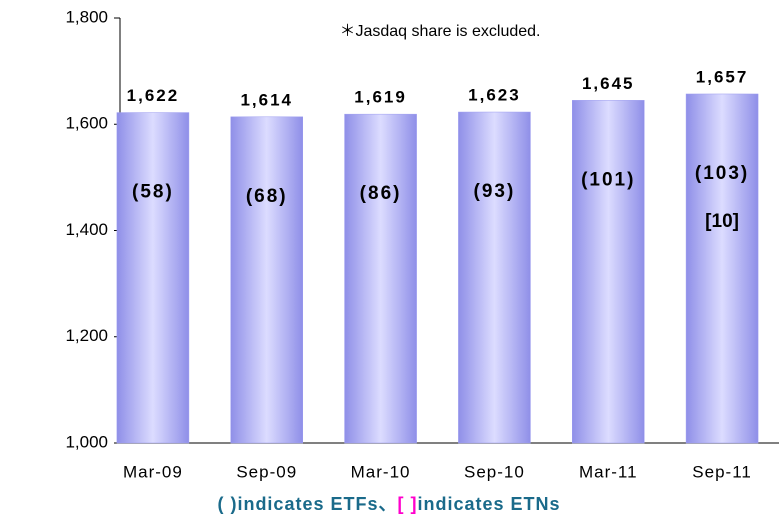  What do you see at coordinates (381, 471) in the screenshot?
I see `x-tick-label: Mar-10` at bounding box center [381, 471].